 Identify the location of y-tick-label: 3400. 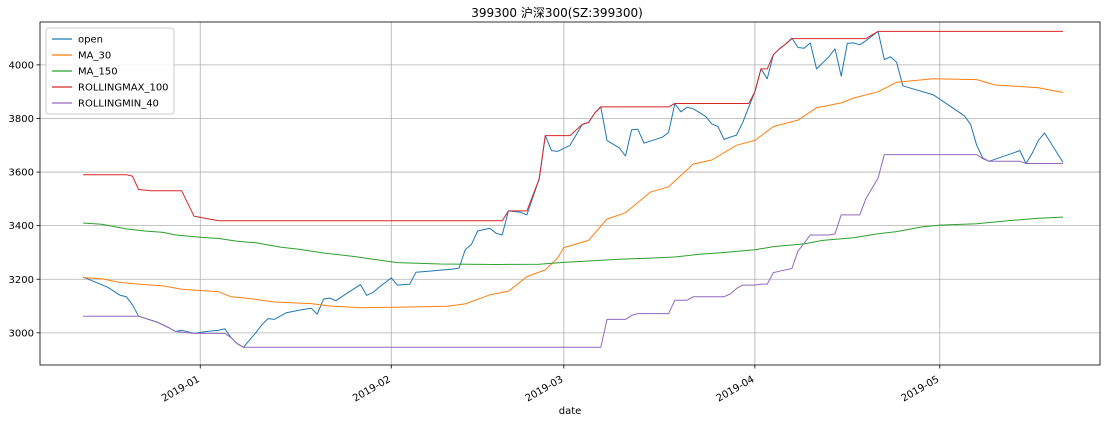
(21, 226).